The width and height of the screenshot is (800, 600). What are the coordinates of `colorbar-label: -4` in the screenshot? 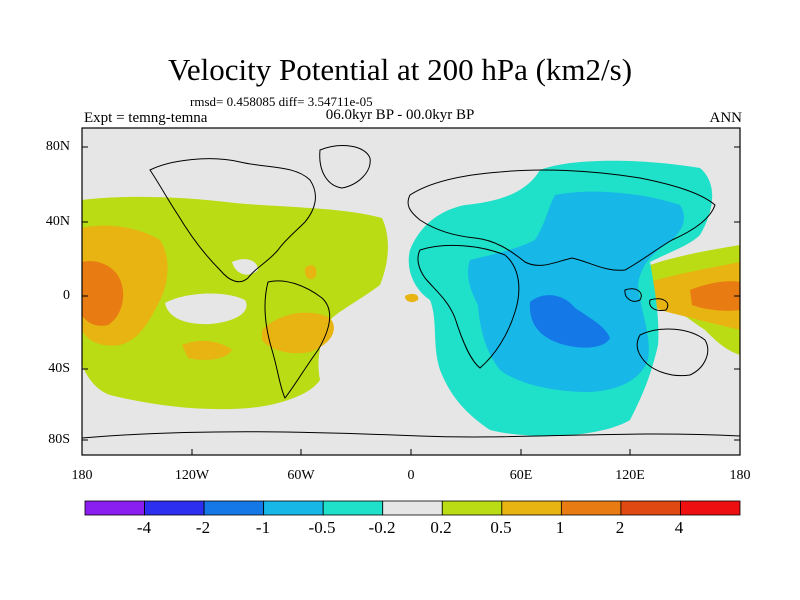 It's located at (144, 527).